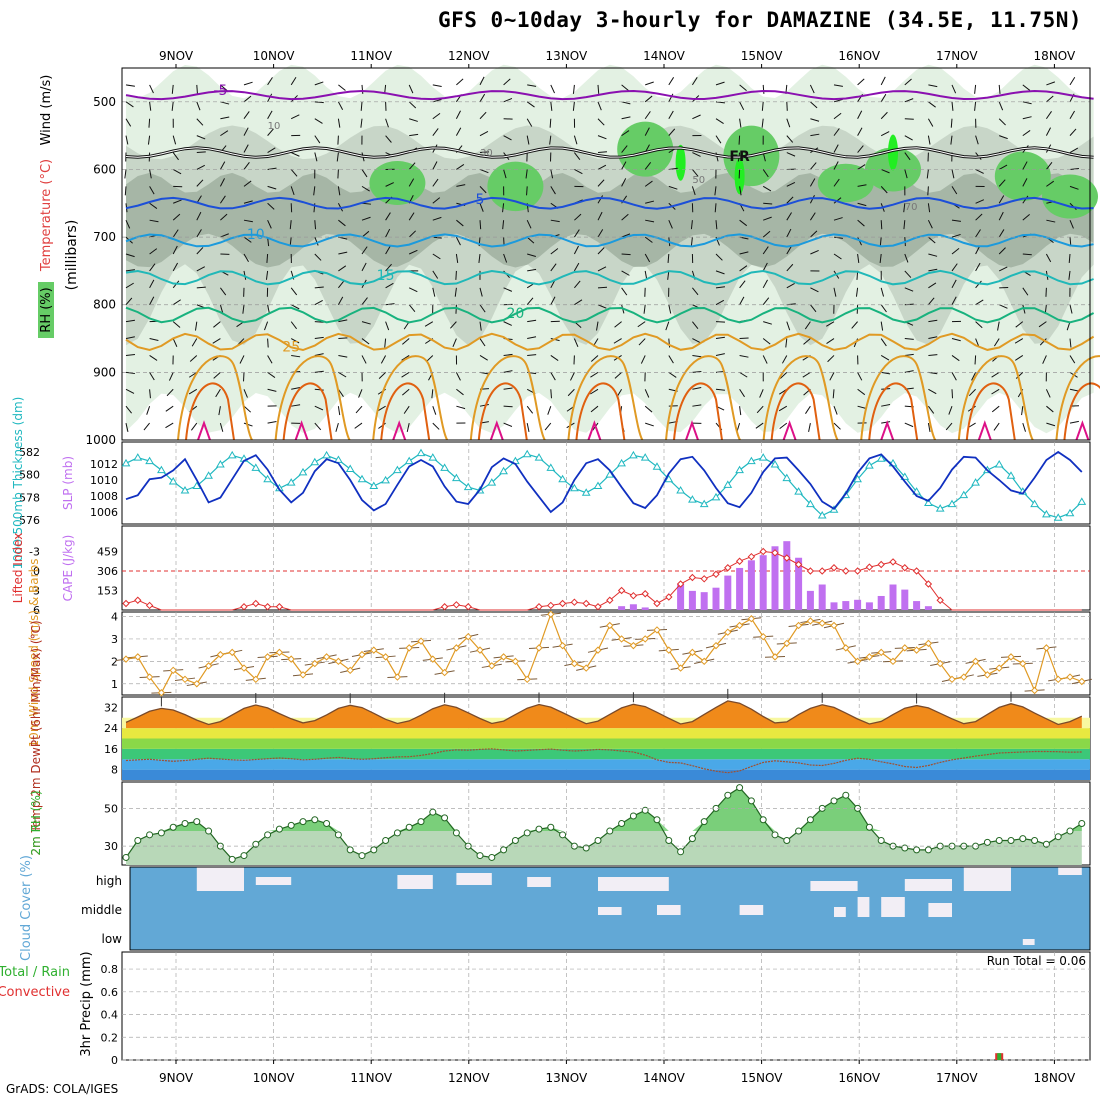 The image size is (1100, 1100). What do you see at coordinates (104, 237) in the screenshot?
I see `pressure-tick-label: 700` at bounding box center [104, 237].